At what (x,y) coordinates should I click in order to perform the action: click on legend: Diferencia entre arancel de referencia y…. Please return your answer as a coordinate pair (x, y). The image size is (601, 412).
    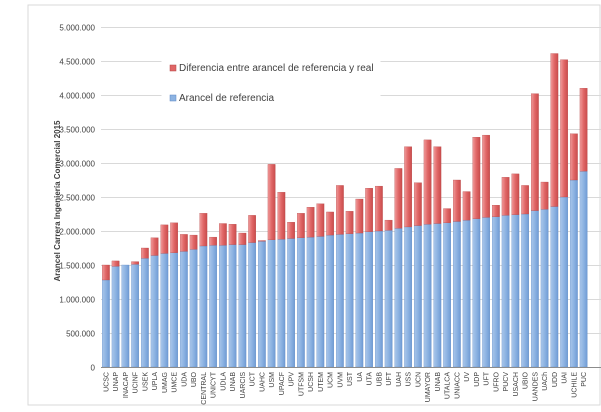
    Looking at the image, I should click on (271, 90).